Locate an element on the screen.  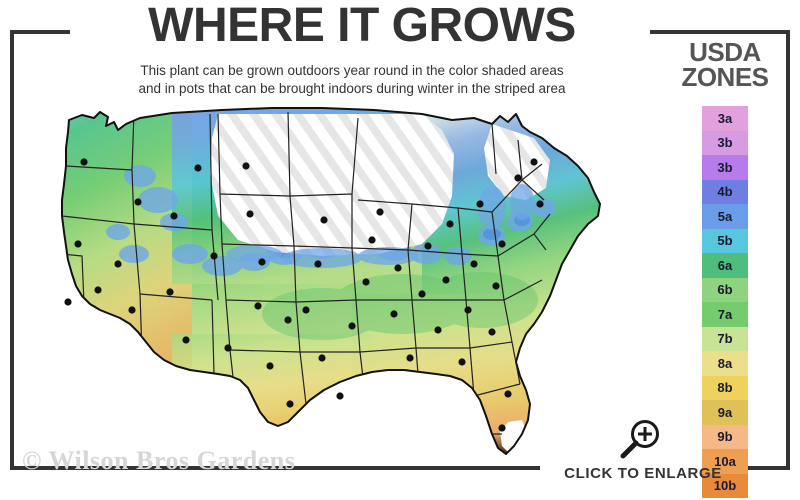
zone-swatch-4b-3: 4b is located at coordinates (725, 191).